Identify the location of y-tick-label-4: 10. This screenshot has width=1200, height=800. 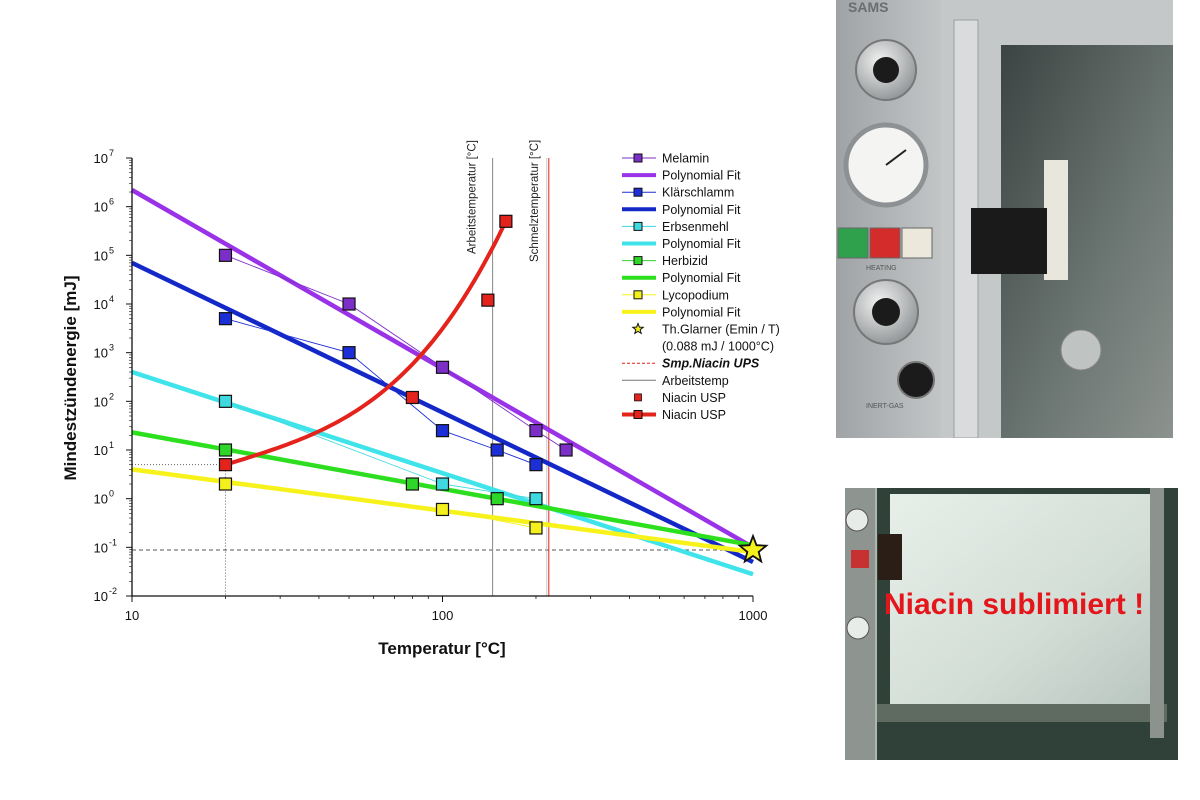
(101, 450).